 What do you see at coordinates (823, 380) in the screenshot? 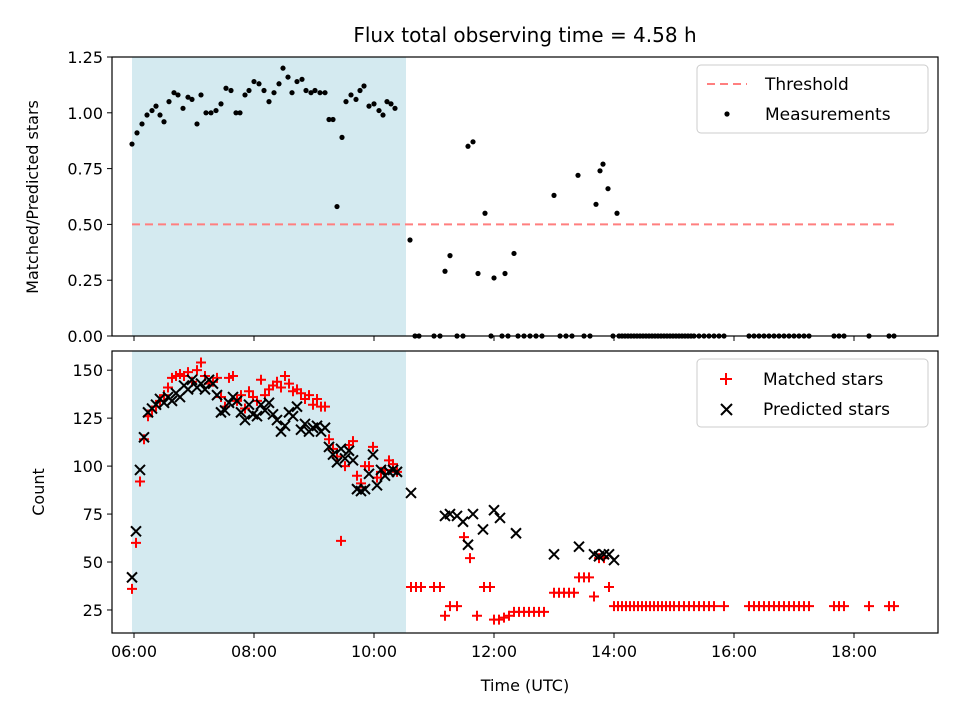
I see `legend-matched-label: Matched stars` at bounding box center [823, 380].